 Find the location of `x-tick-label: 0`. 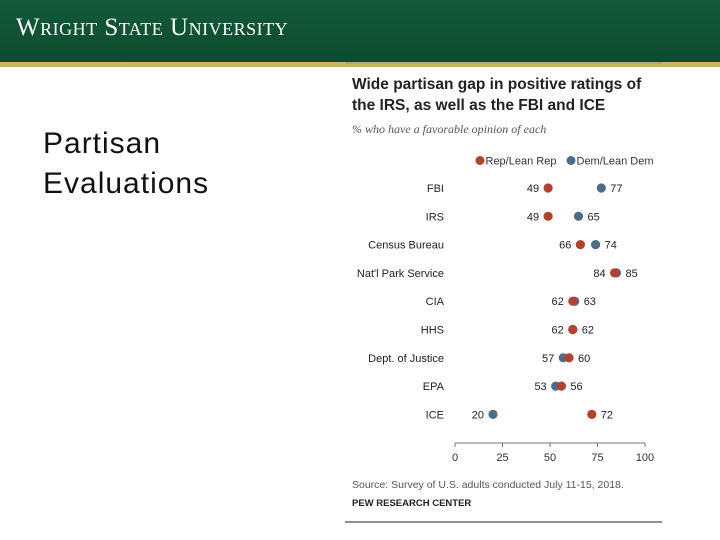

x-tick-label: 0 is located at coordinates (455, 458).